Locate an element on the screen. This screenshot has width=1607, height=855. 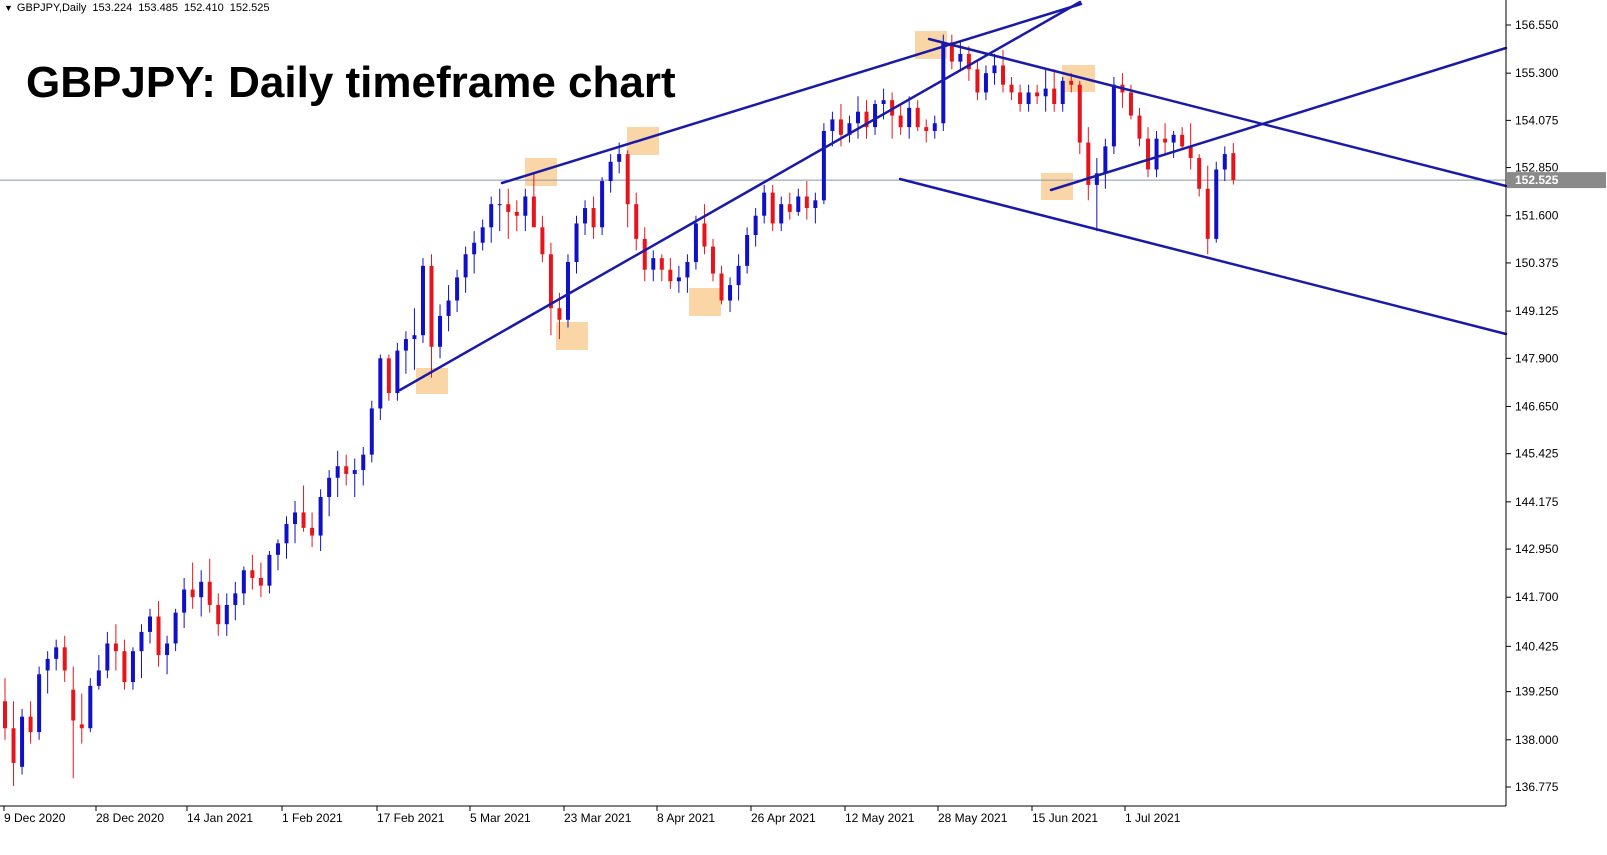
broken-trendline-extension is located at coordinates (1278, 119).